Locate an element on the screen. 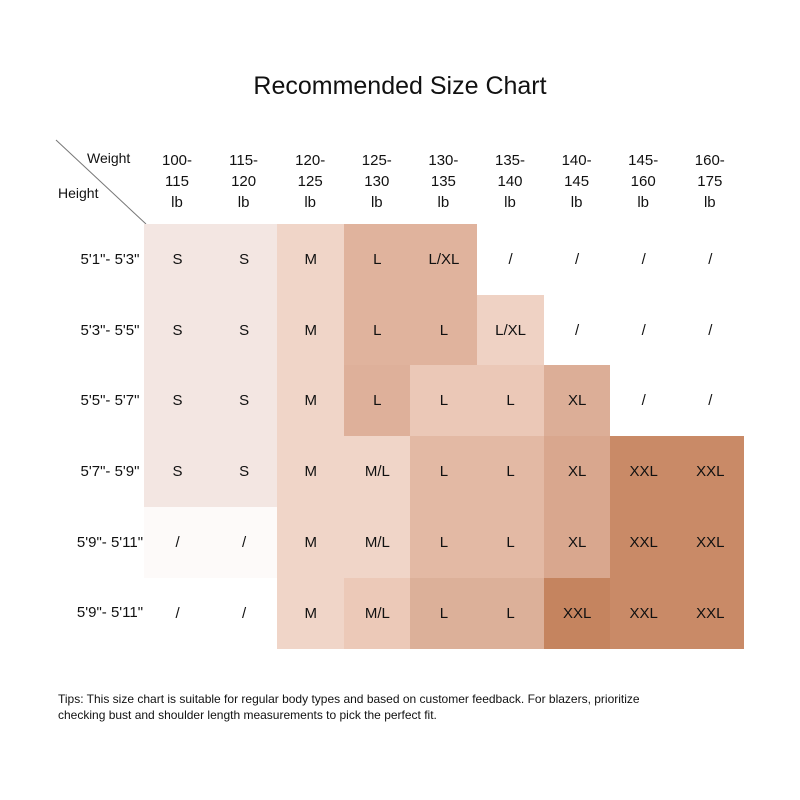 This screenshot has width=800, height=800. row-label: 5'1"- 5'3" is located at coordinates (110, 259).